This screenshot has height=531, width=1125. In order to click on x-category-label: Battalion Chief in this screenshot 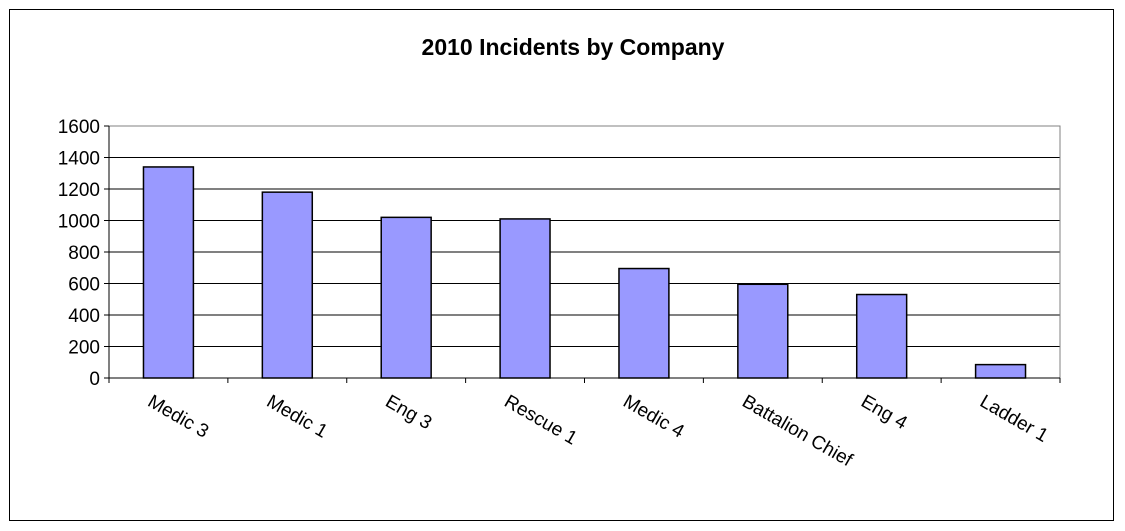, I will do `click(797, 431)`.